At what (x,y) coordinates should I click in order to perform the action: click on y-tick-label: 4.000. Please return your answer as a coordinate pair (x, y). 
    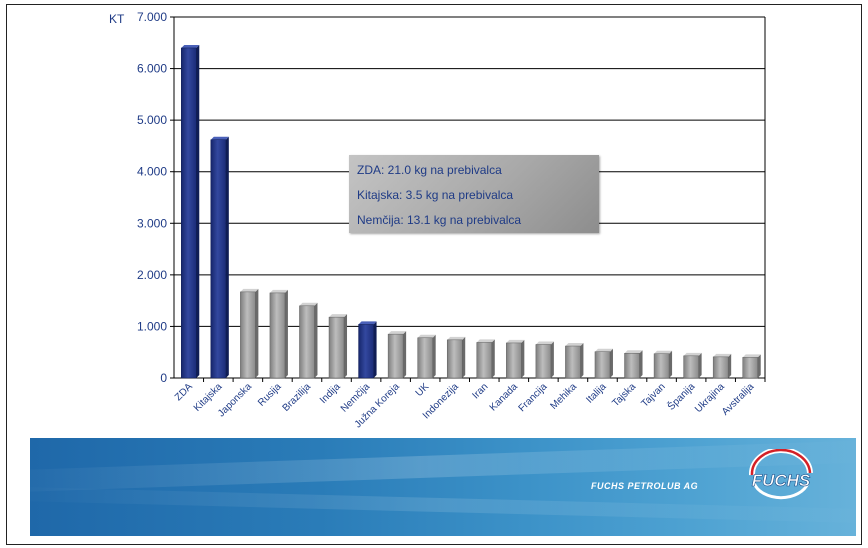
    Looking at the image, I should click on (152, 172).